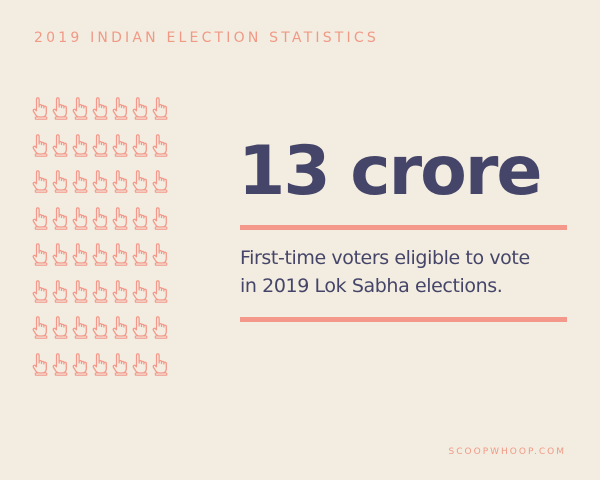 Image resolution: width=600 pixels, height=480 pixels. Describe the element at coordinates (101, 241) in the screenshot. I see `voter-hand-icon-grid` at that location.